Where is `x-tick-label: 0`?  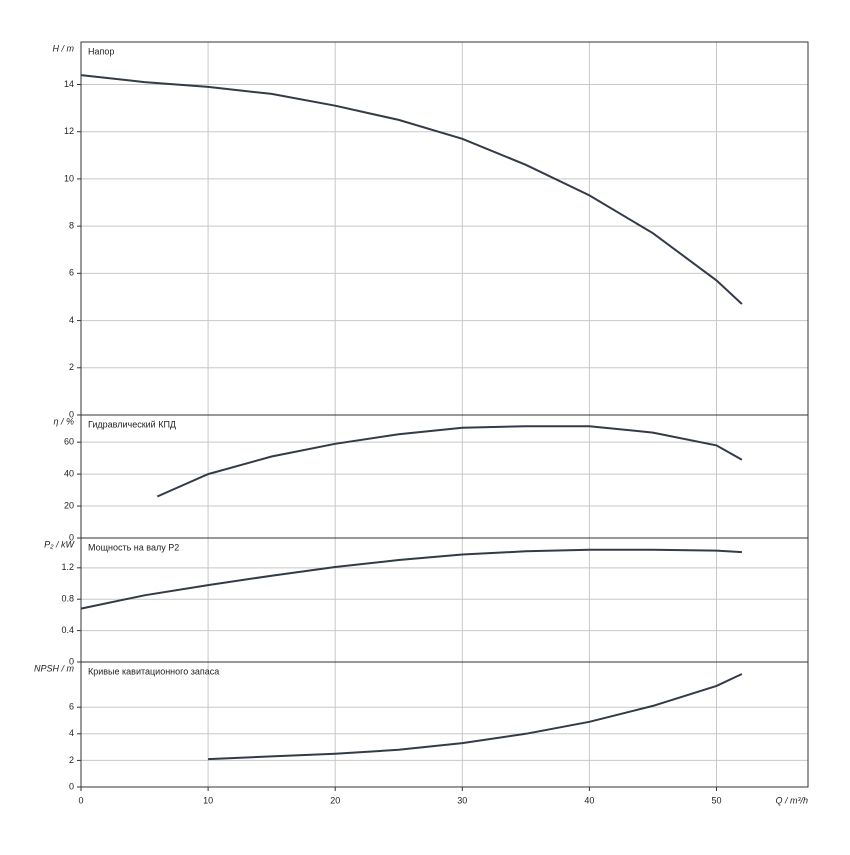
x-tick-label: 0 is located at coordinates (80, 800).